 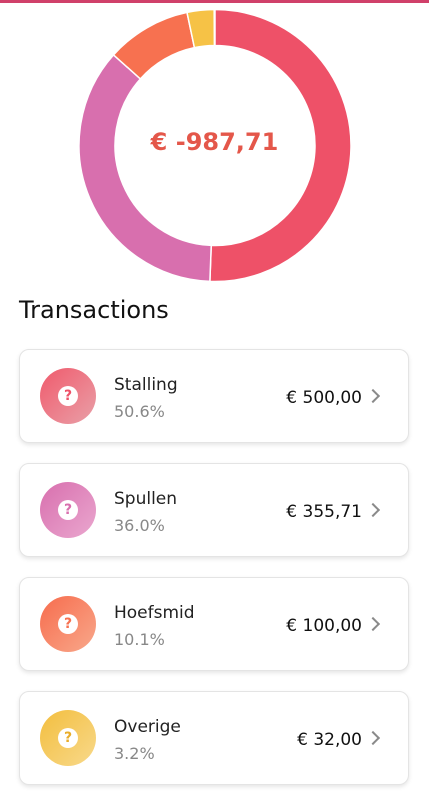 What do you see at coordinates (147, 727) in the screenshot?
I see `transaction-name: Overige` at bounding box center [147, 727].